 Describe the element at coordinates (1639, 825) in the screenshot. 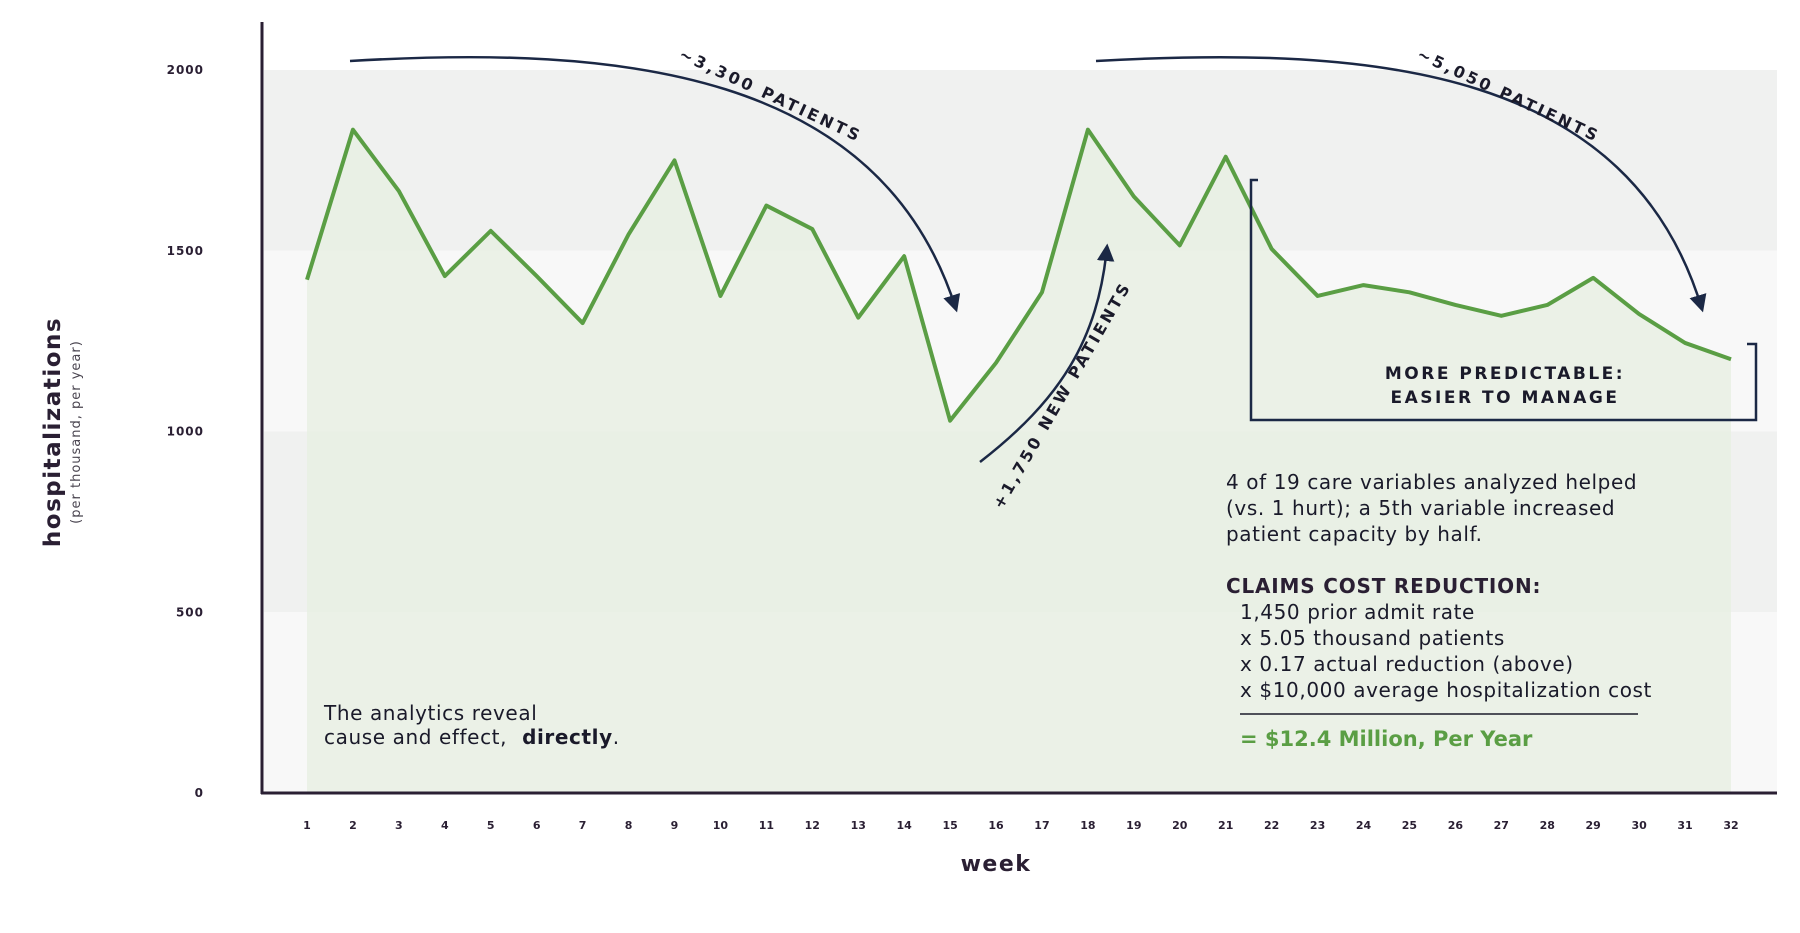

I see `x-tick-label: 30` at that location.